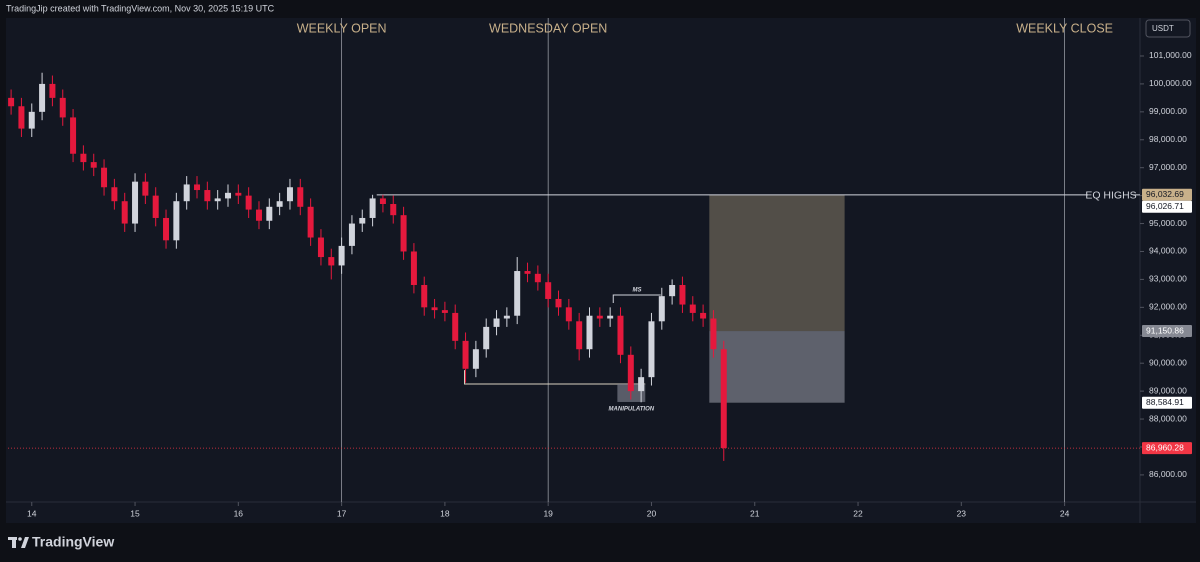 This screenshot has width=1200, height=562. I want to click on y-tick-label: 90,000.00, so click(1168, 362).